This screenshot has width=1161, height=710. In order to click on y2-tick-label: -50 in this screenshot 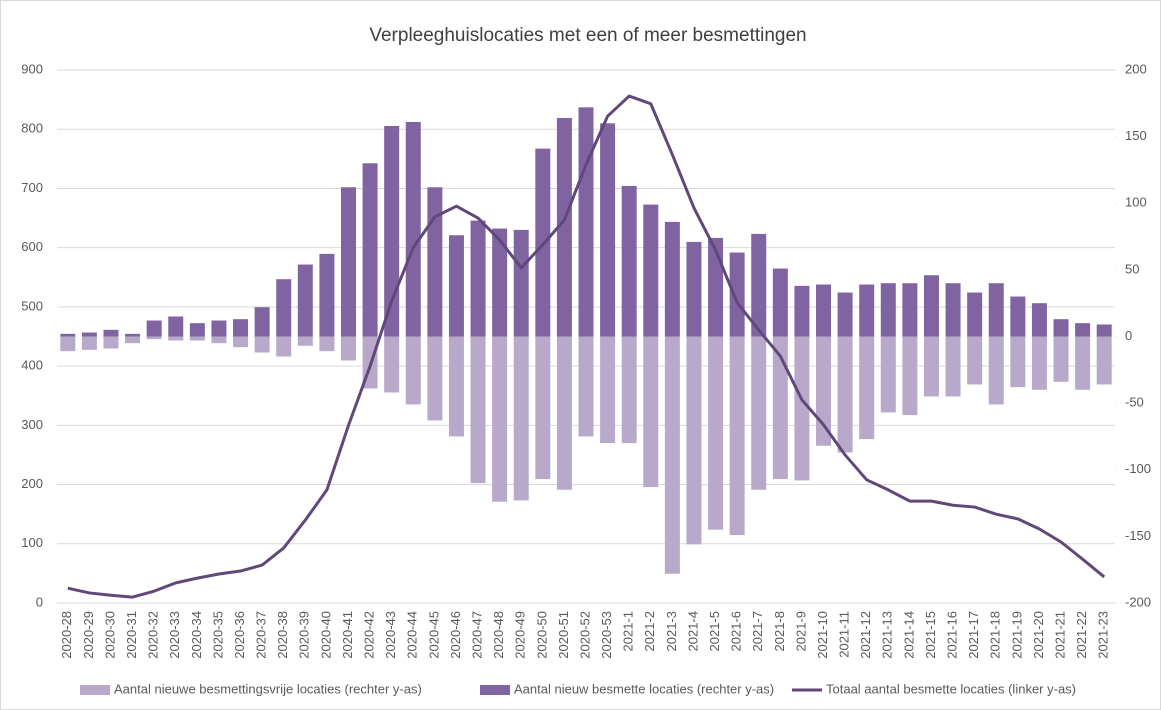, I will do `click(1134, 402)`.